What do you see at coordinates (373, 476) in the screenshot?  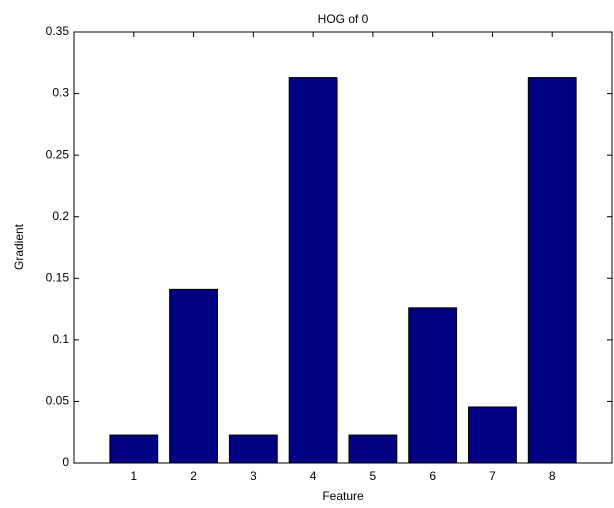 I see `x-tick-label: 5` at bounding box center [373, 476].